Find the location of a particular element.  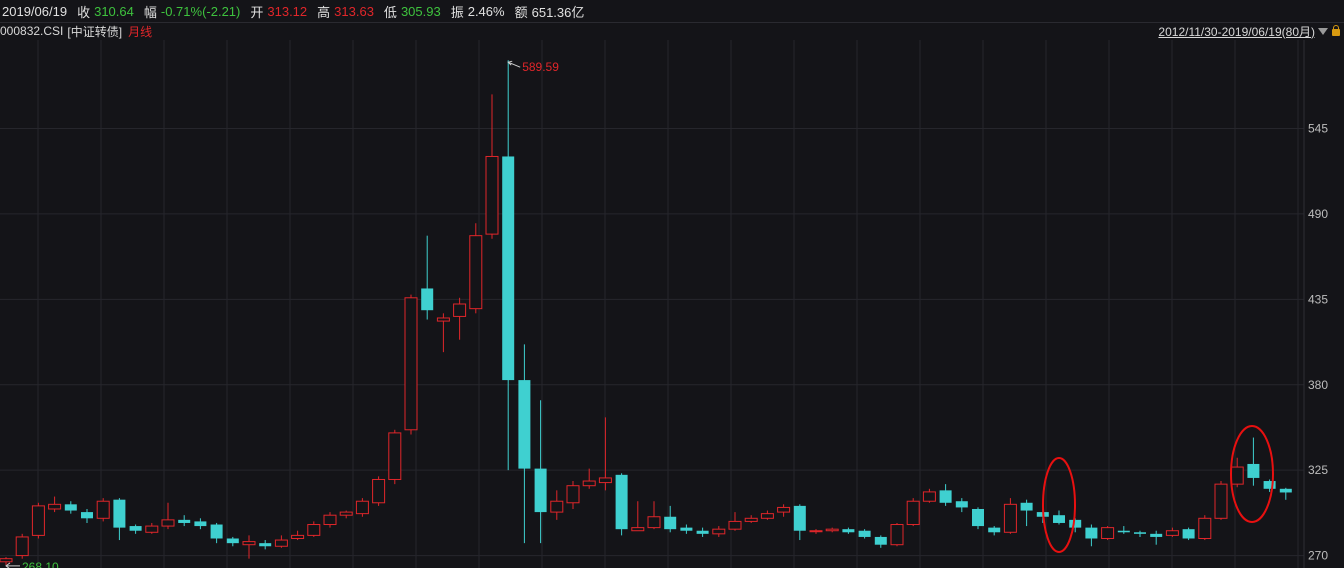

date-range-text: 2012/11/30-2019/06/19(80月) is located at coordinates (1236, 31).